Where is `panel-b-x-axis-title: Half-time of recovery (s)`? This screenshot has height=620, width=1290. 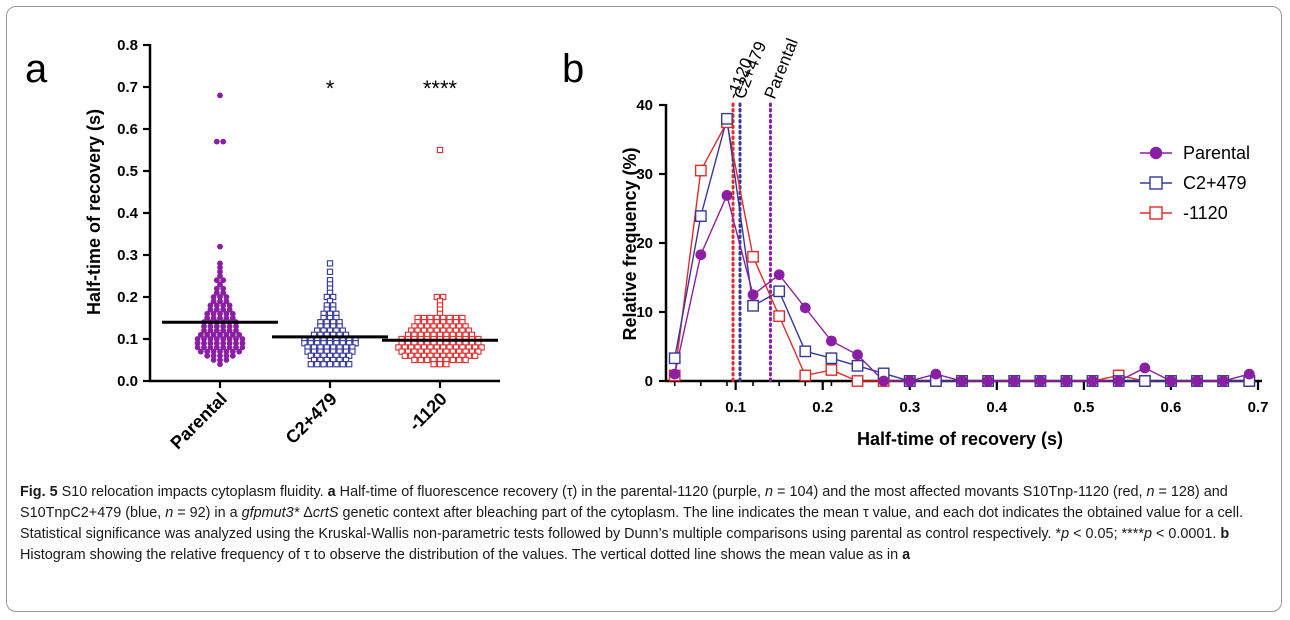
panel-b-x-axis-title: Half-time of recovery (s) is located at coordinates (960, 439).